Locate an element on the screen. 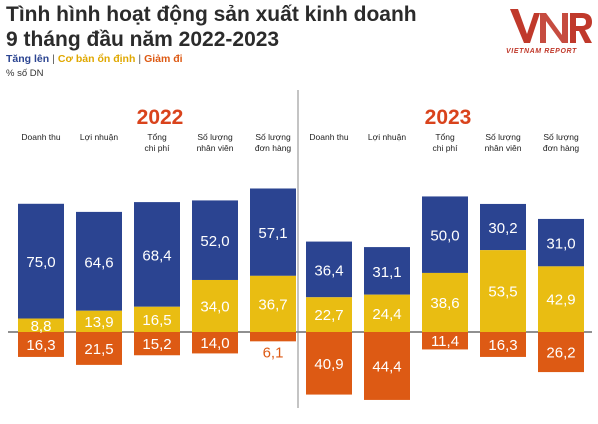 The width and height of the screenshot is (598, 424). data-label-increase: 31,1 is located at coordinates (386, 272).